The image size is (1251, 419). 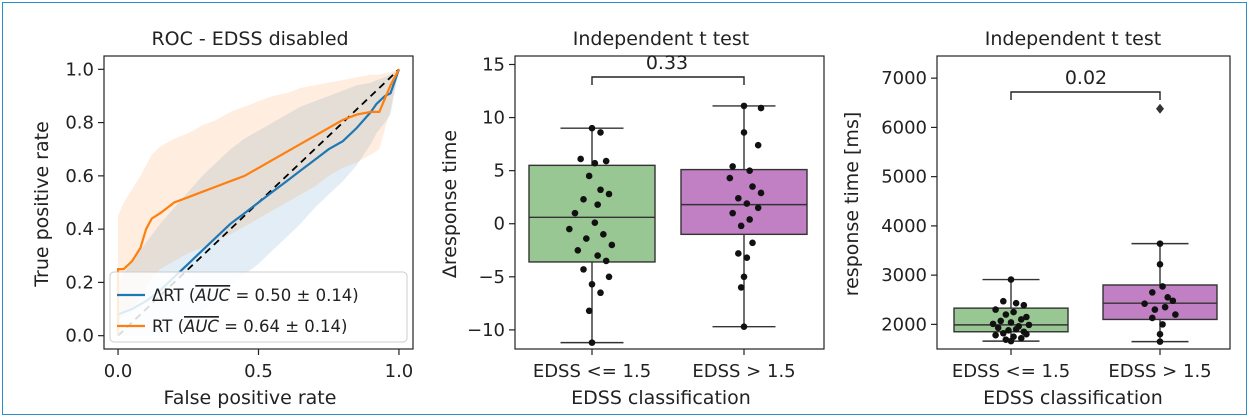 What do you see at coordinates (79, 69) in the screenshot?
I see `roc-ytick-label: 1.0` at bounding box center [79, 69].